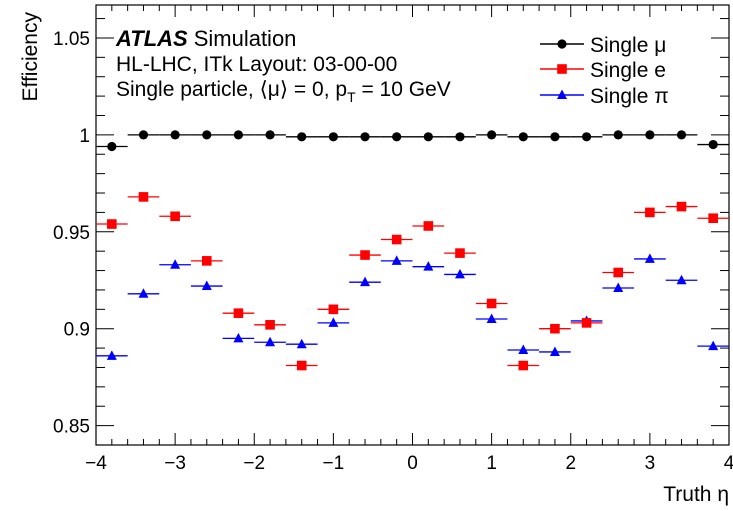  What do you see at coordinates (30, 57) in the screenshot?
I see `y-axis-label: Efficiency` at bounding box center [30, 57].